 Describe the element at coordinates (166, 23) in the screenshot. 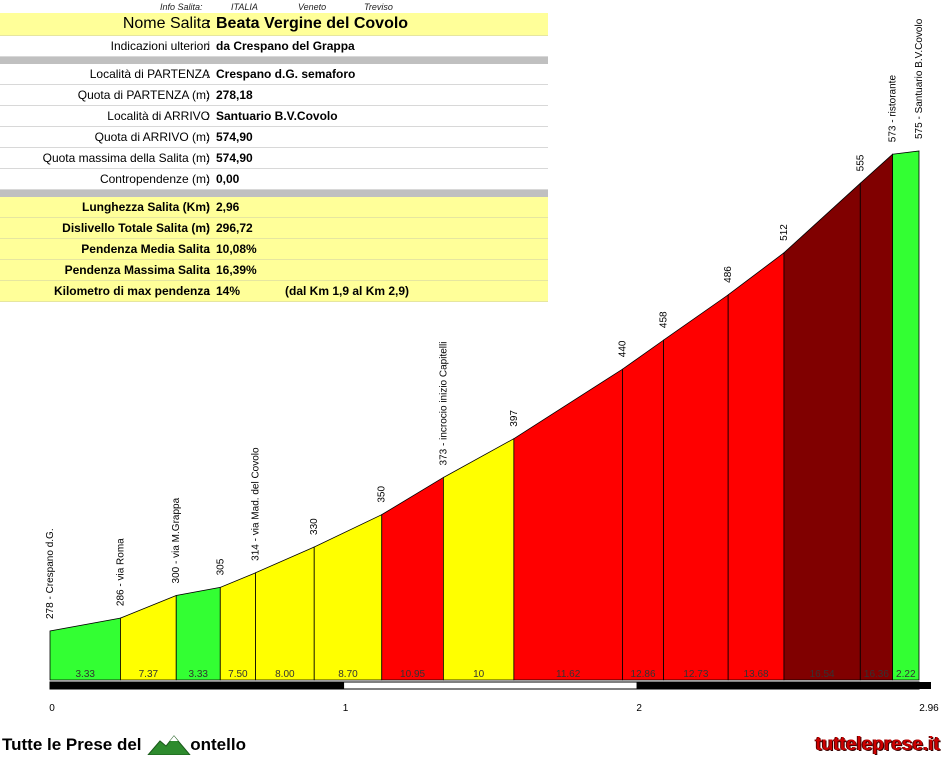

I see `row-nome-label: Nome Salita` at that location.